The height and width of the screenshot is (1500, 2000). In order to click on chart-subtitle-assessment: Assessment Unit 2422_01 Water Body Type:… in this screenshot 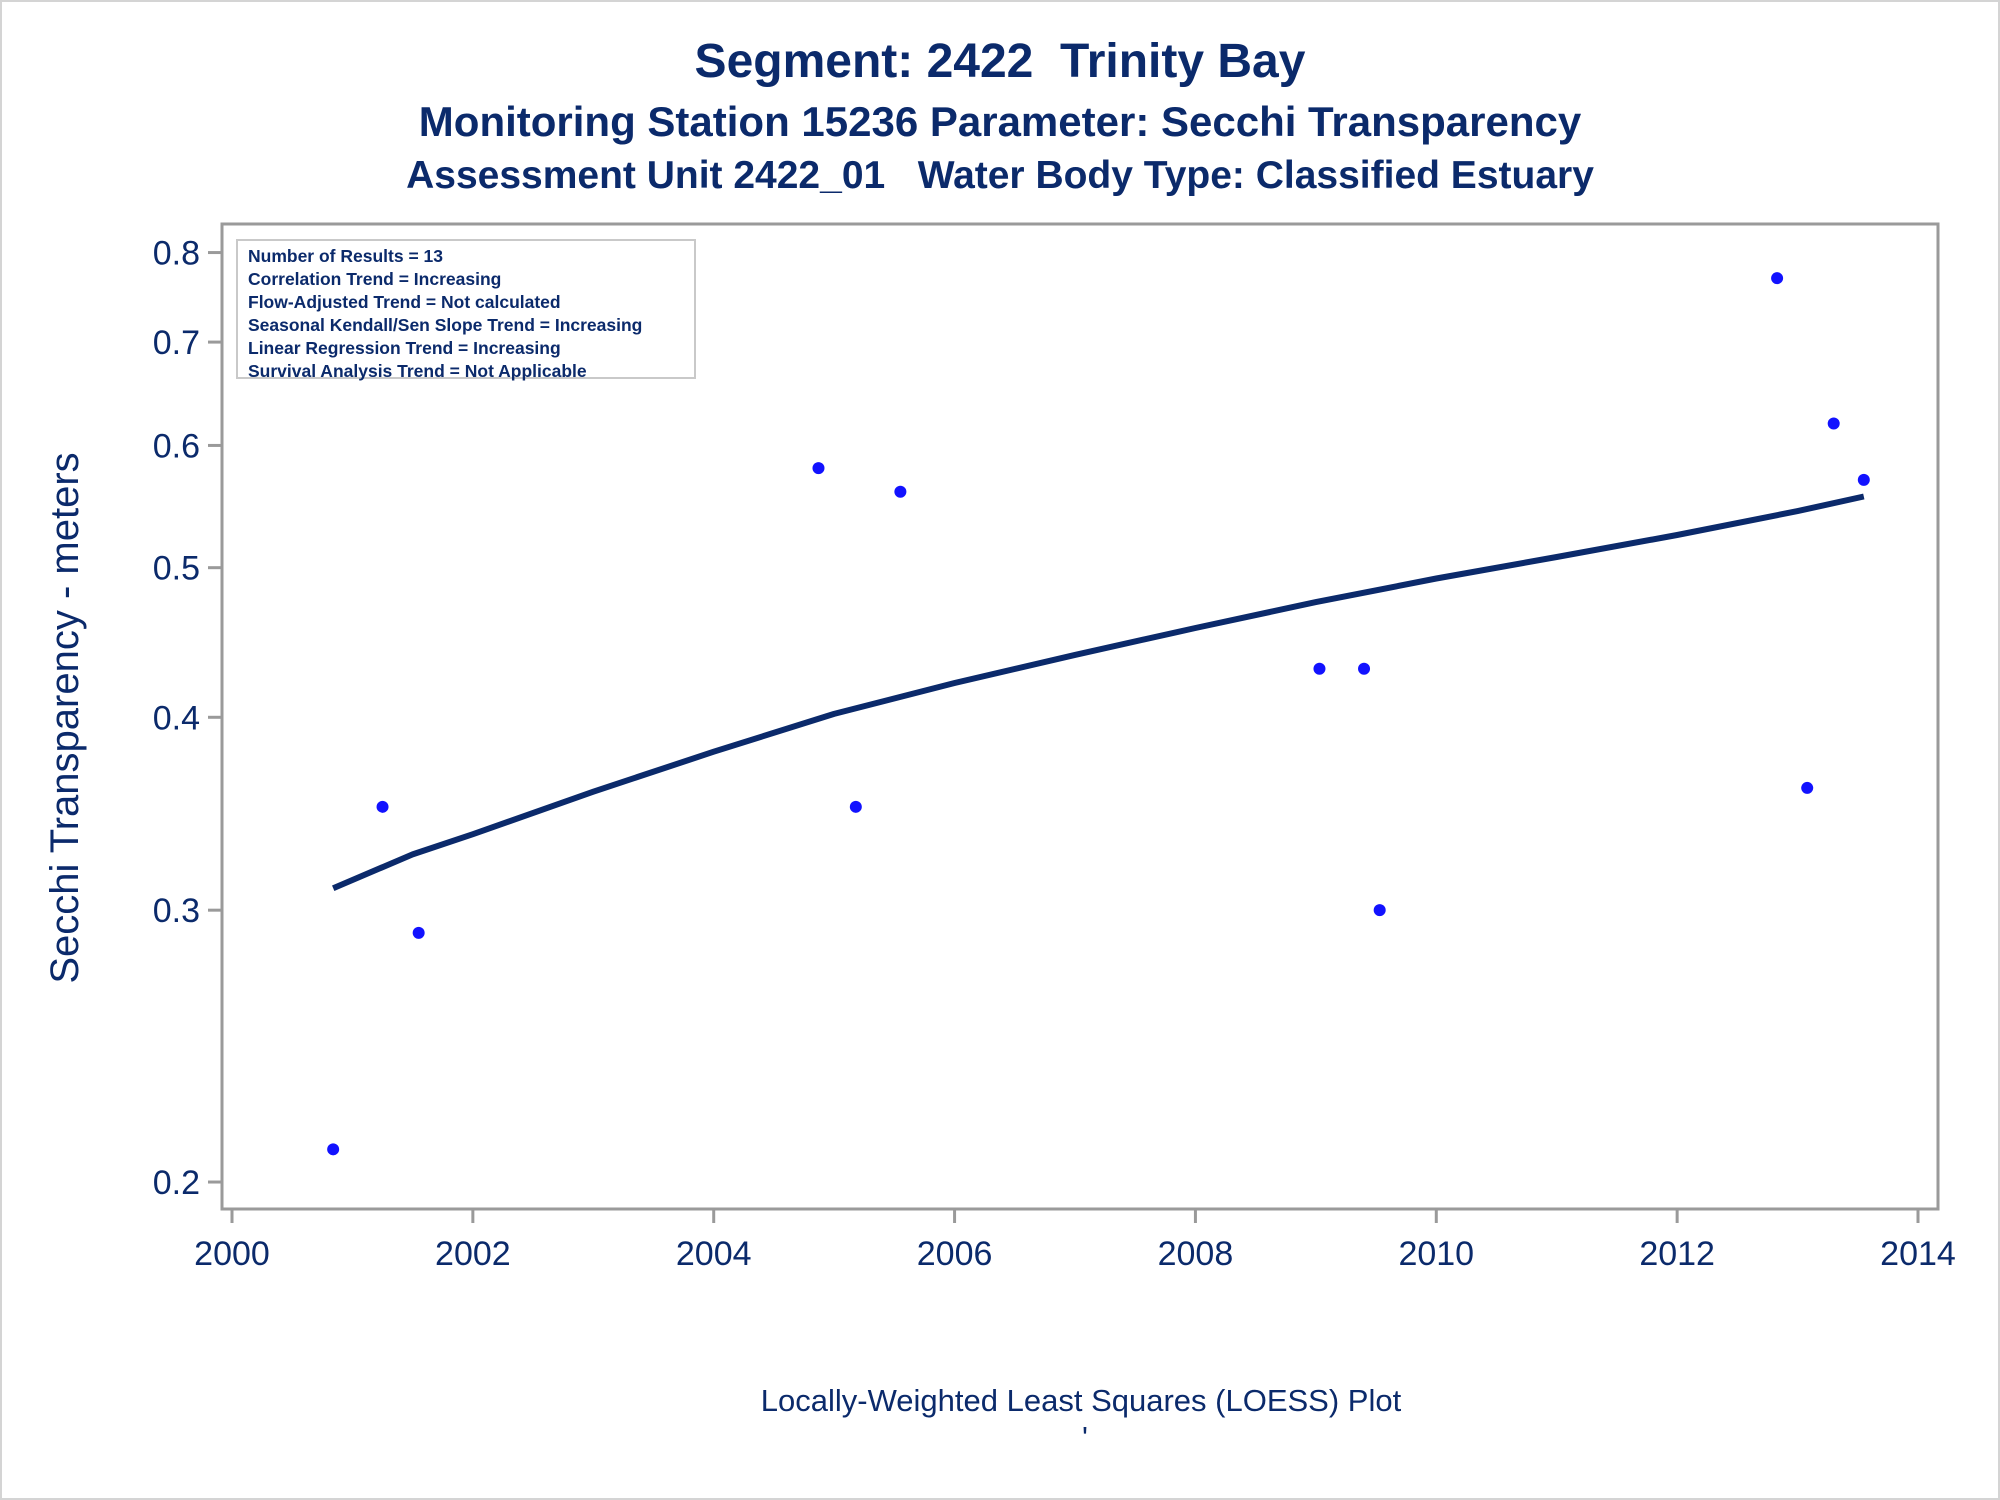, I will do `click(1000, 175)`.